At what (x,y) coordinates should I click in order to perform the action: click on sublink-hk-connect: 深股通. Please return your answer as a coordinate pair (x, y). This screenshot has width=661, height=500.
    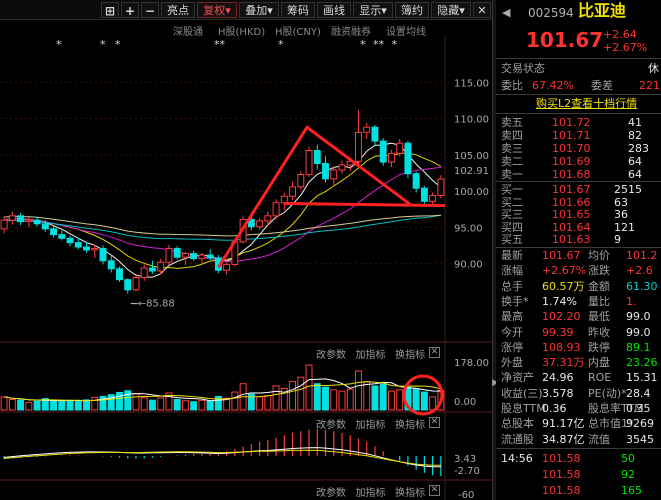
    Looking at the image, I should click on (188, 32).